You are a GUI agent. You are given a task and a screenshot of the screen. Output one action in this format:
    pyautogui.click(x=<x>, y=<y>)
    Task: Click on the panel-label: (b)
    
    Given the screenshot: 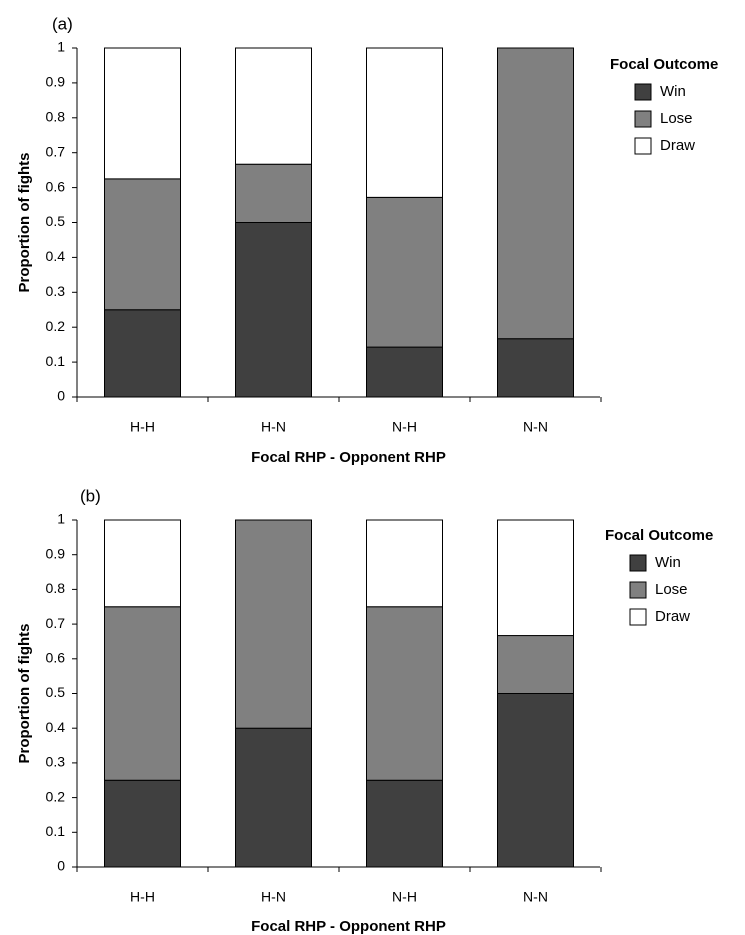 What is the action you would take?
    pyautogui.click(x=90, y=495)
    